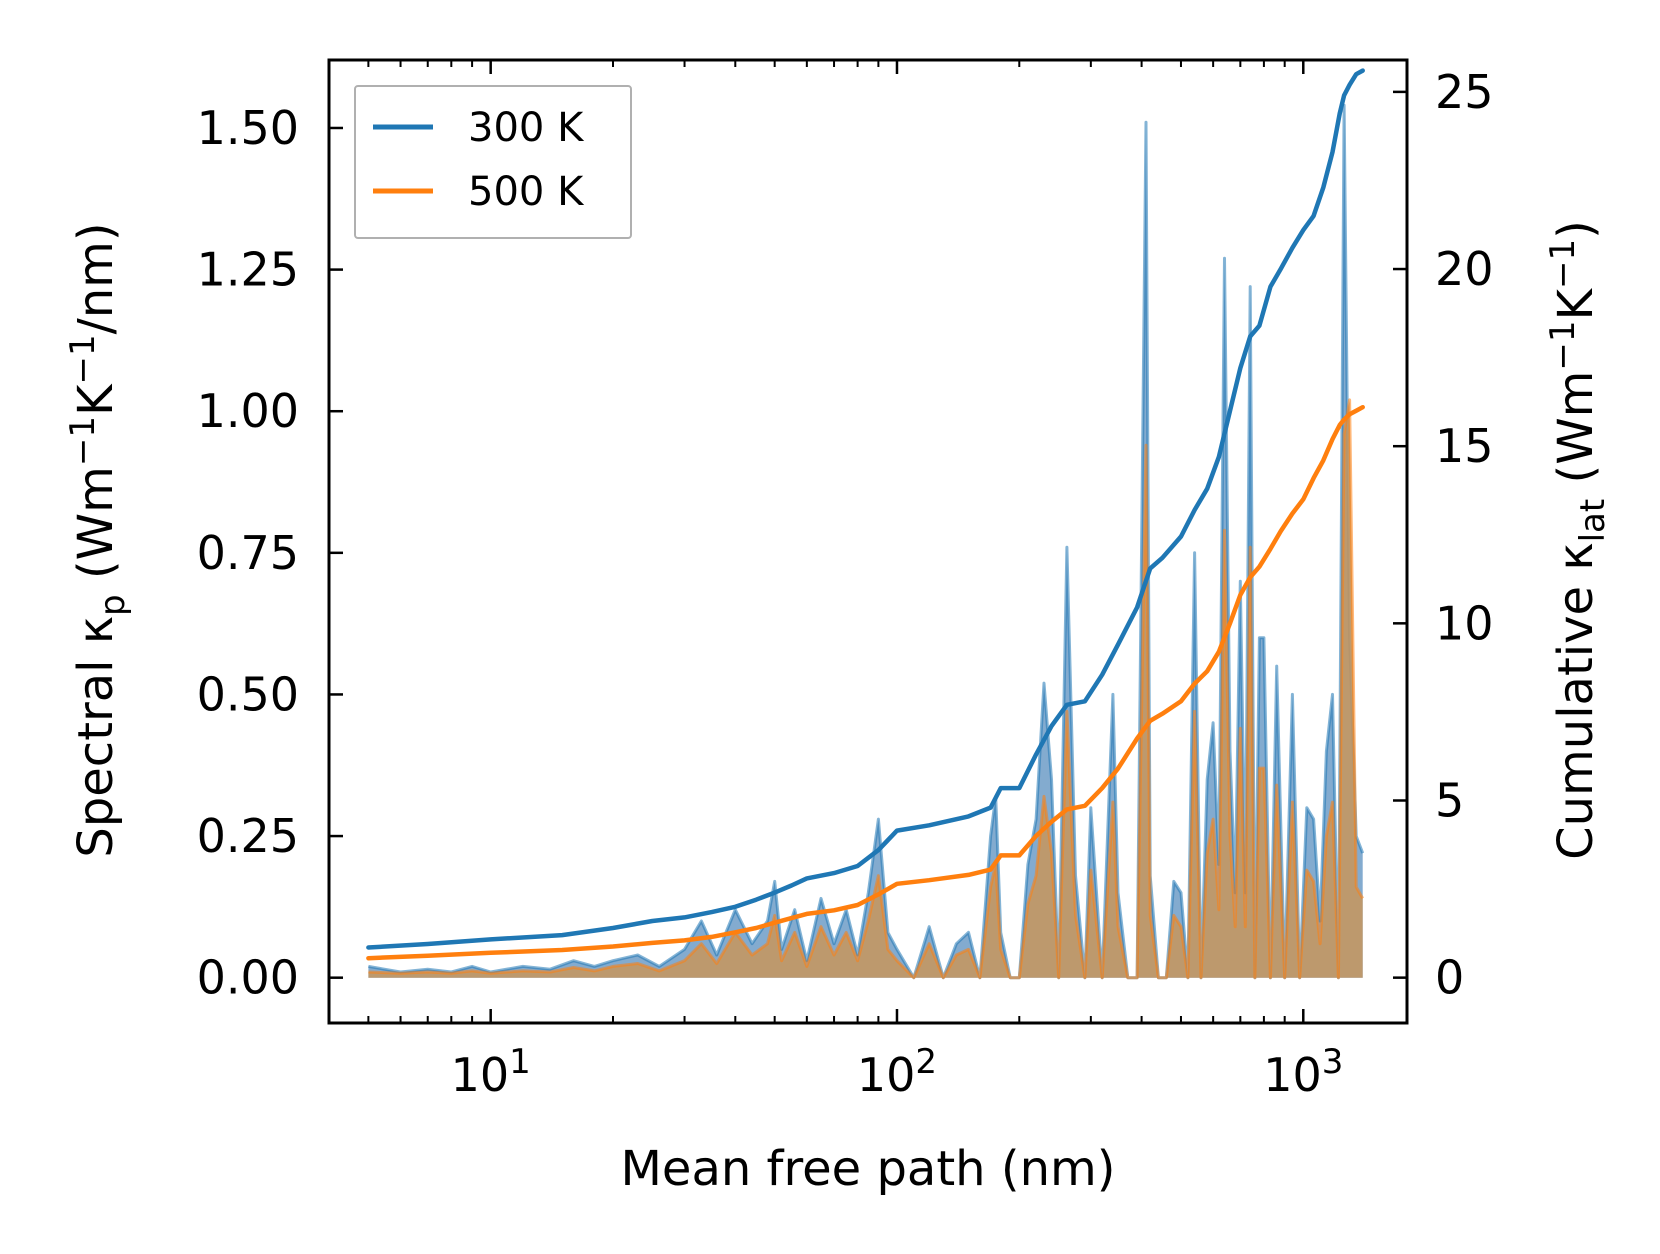 Image resolution: width=1660 pixels, height=1254 pixels. What do you see at coordinates (1464, 446) in the screenshot?
I see `y-right-tick-label: 15` at bounding box center [1464, 446].